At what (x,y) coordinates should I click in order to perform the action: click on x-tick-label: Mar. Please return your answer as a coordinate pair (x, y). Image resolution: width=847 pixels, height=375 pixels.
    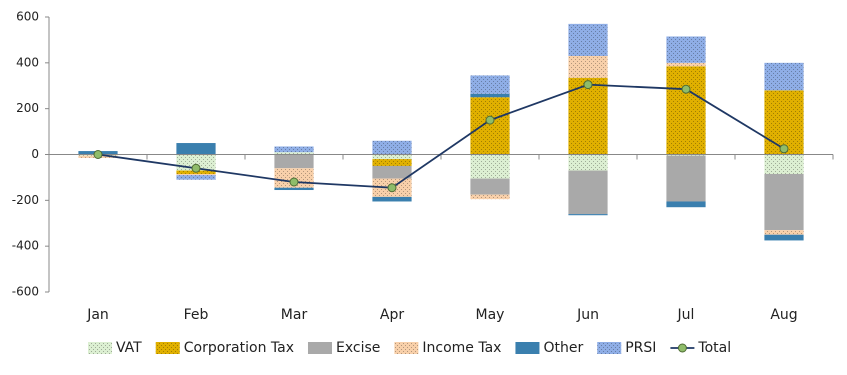
    Looking at the image, I should click on (294, 315).